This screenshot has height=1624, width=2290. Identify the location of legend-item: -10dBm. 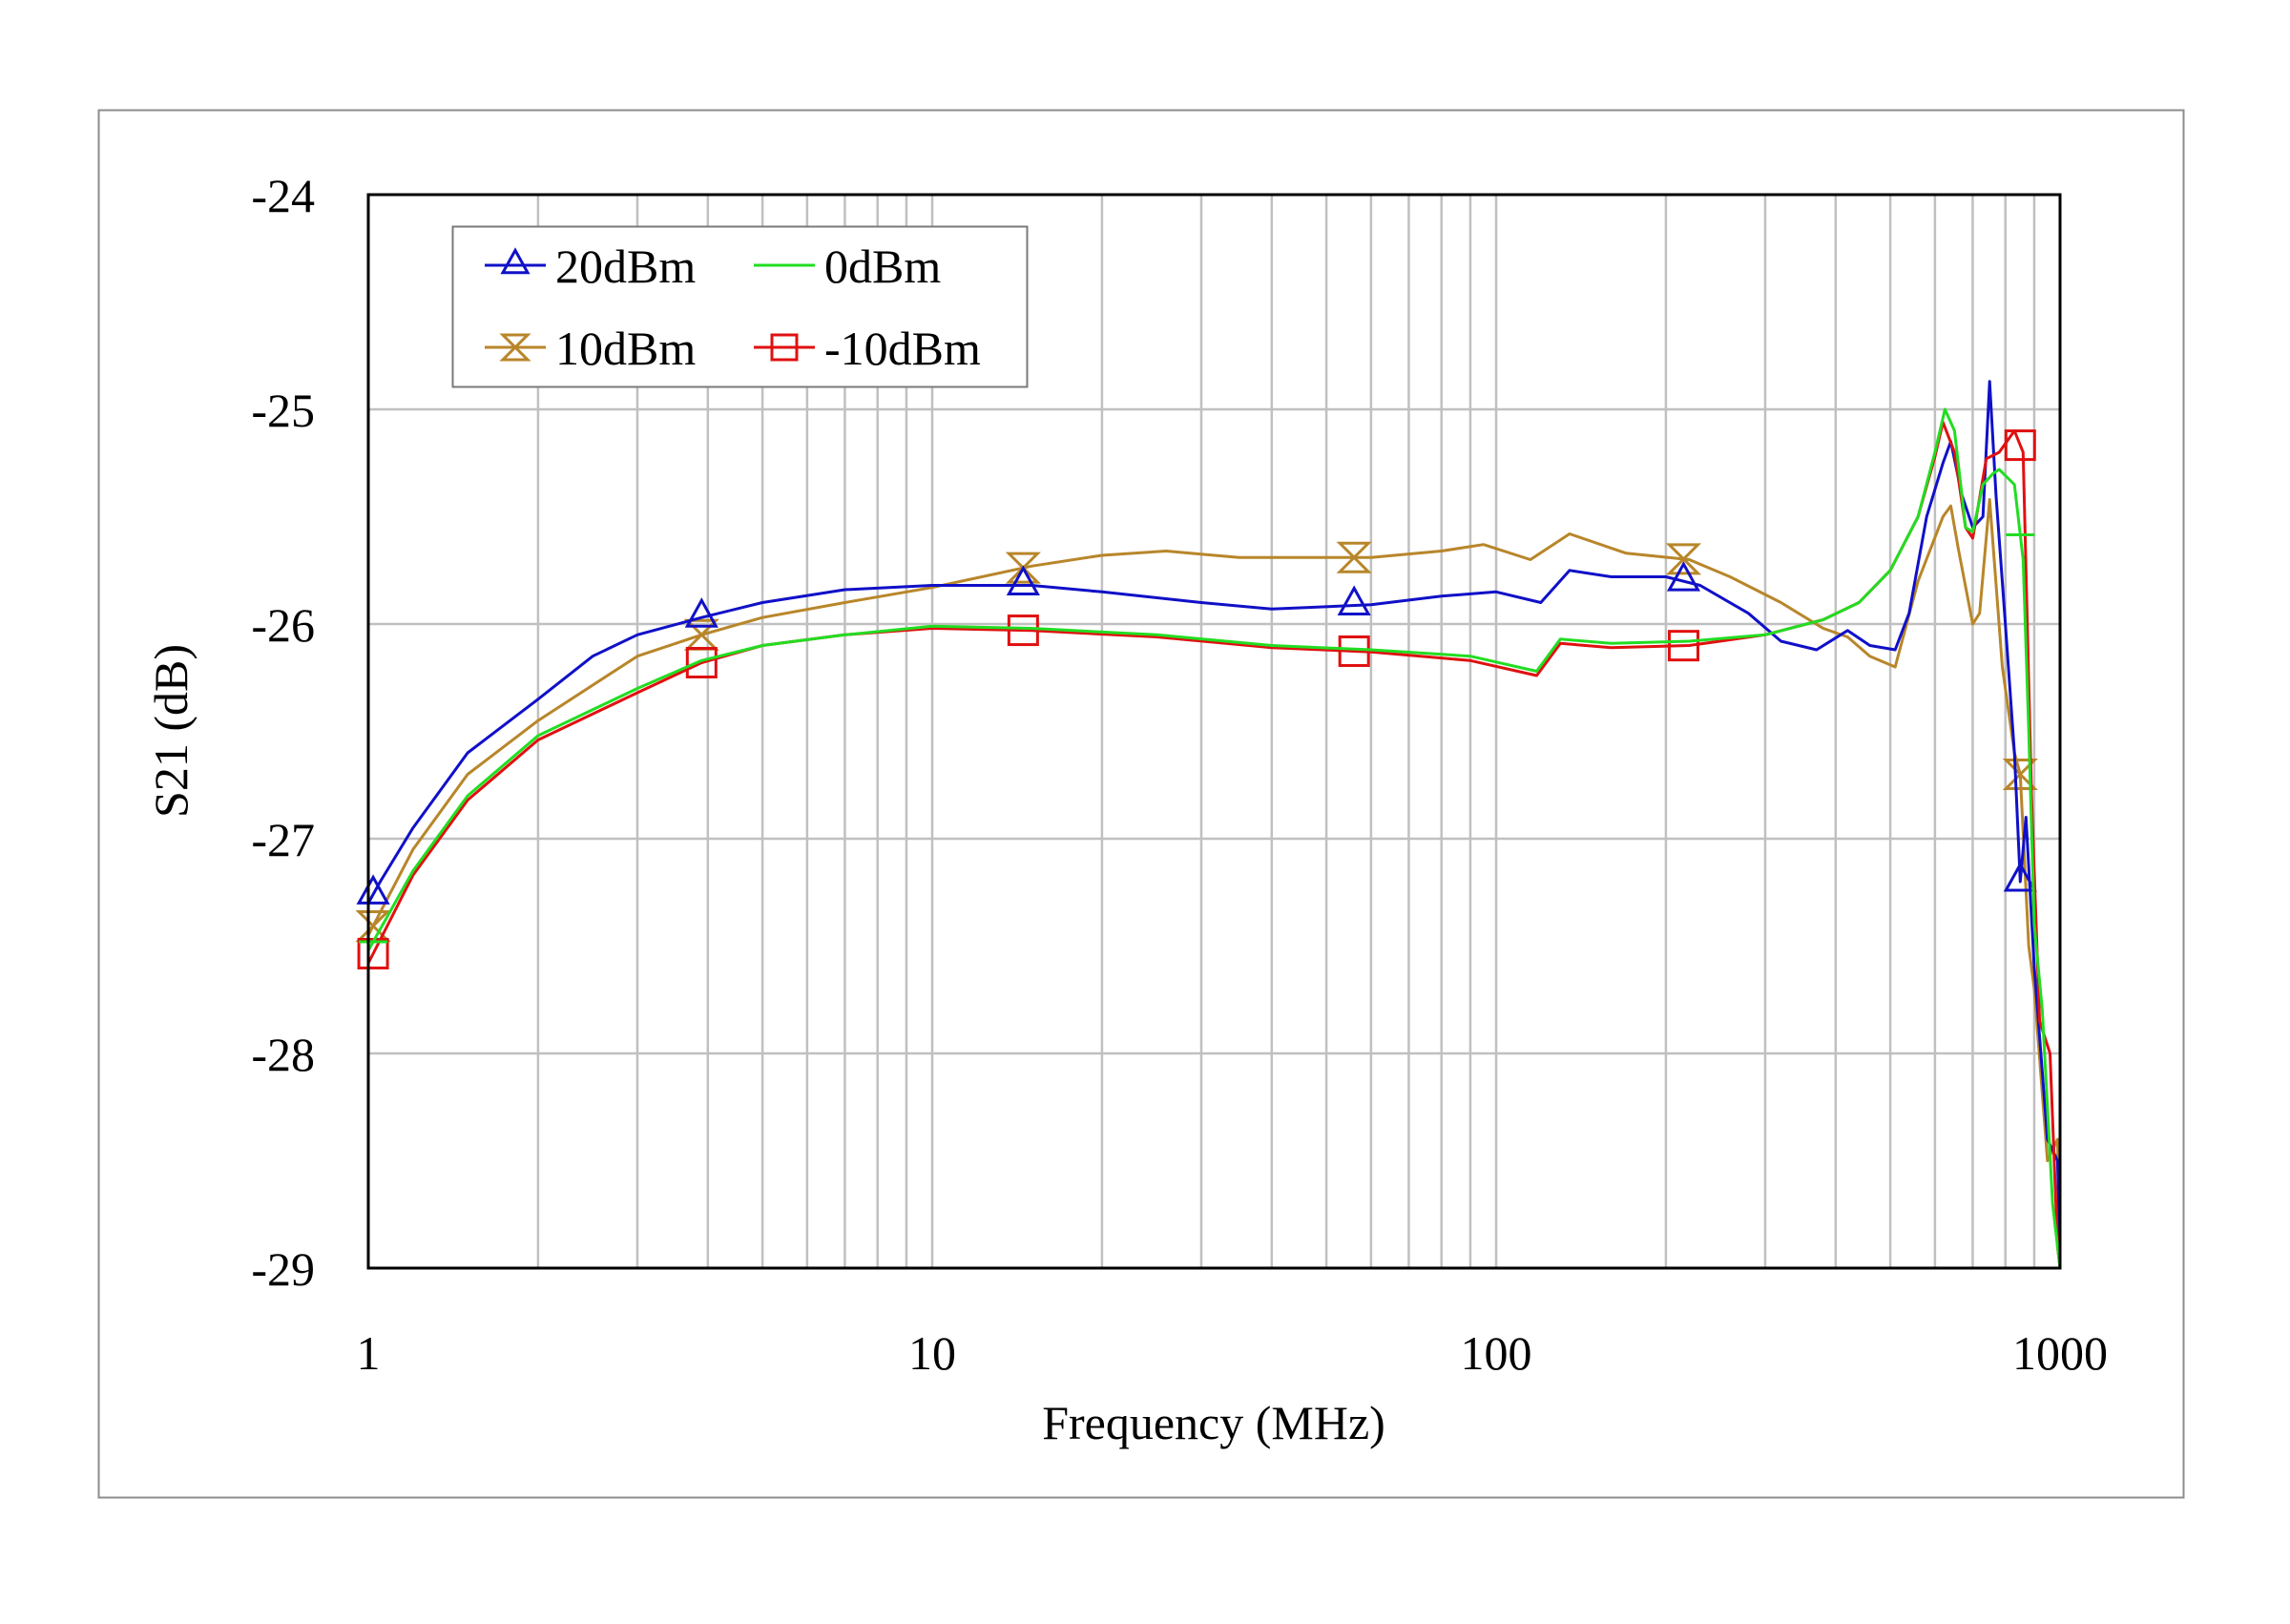
(868, 348).